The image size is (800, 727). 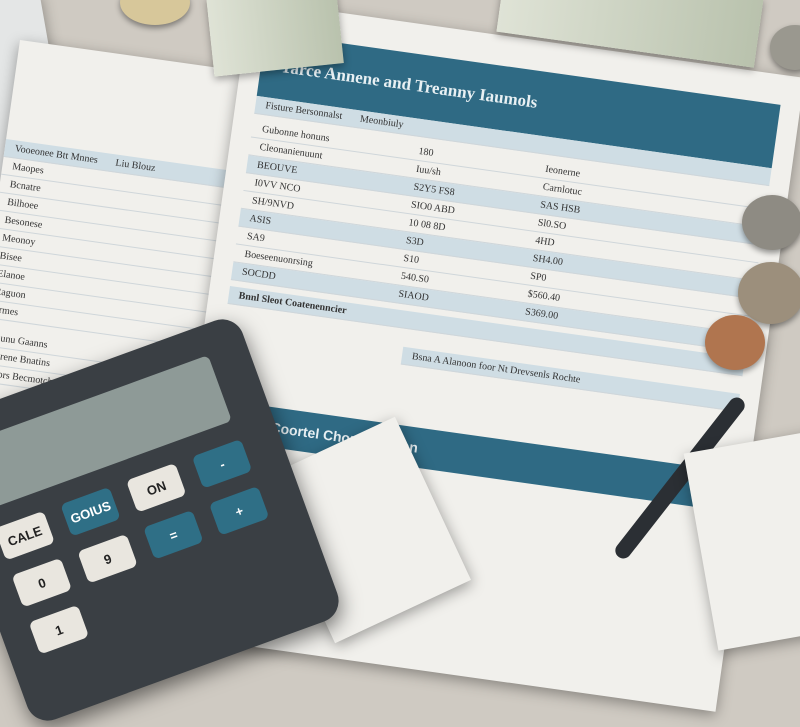 I want to click on calculator-key: ON, so click(x=156, y=487).